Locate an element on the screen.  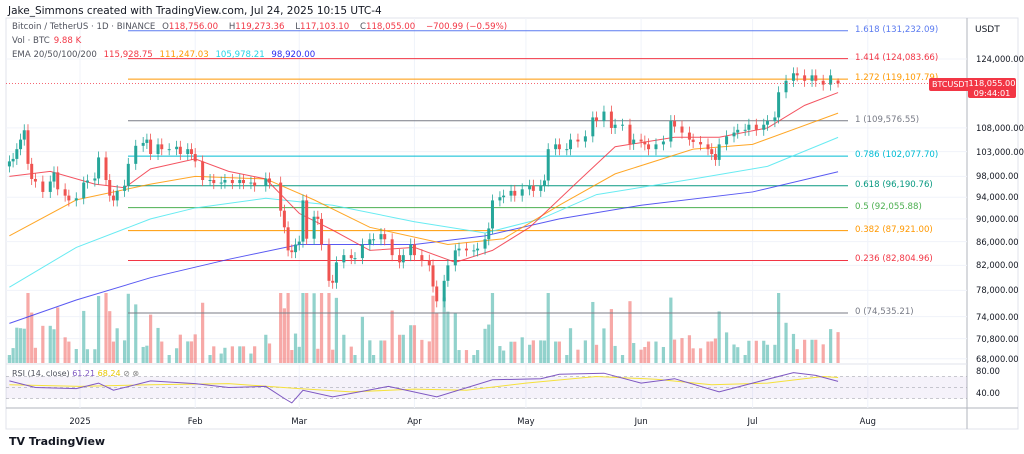
volume-value: 9.88 K is located at coordinates (67, 41).